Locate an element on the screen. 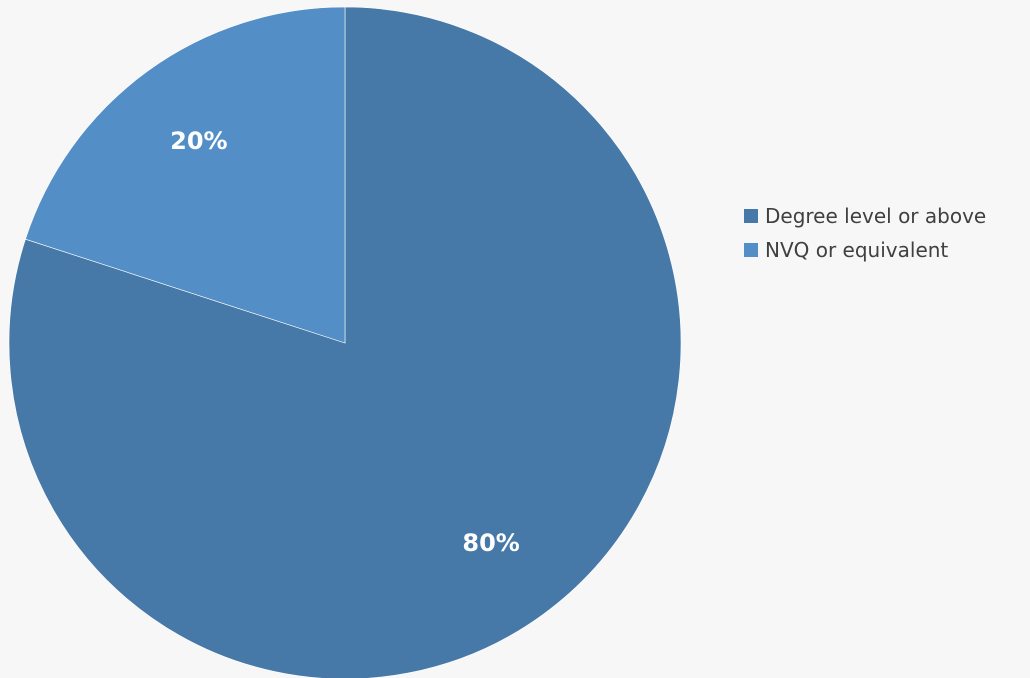  legend: Degree level or above NVQ or equivalent is located at coordinates (865, 233).